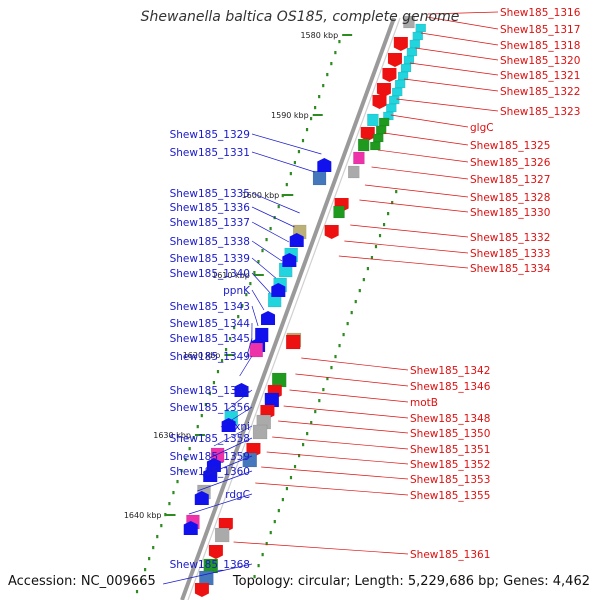 This screenshot has width=600, height=600. Describe the element at coordinates (540, 46) in the screenshot. I see `right-gene-label: Shew185_1318` at that location.